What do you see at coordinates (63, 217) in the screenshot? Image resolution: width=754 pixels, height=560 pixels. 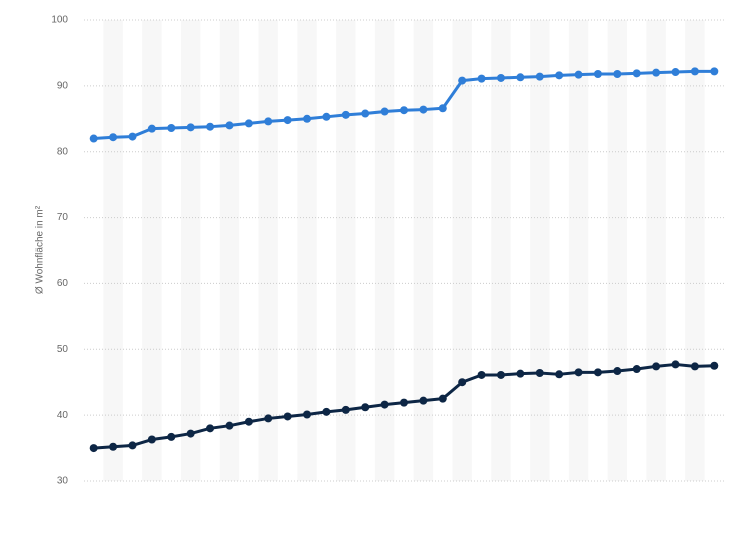 I see `y-tick-label: 70` at bounding box center [63, 217].